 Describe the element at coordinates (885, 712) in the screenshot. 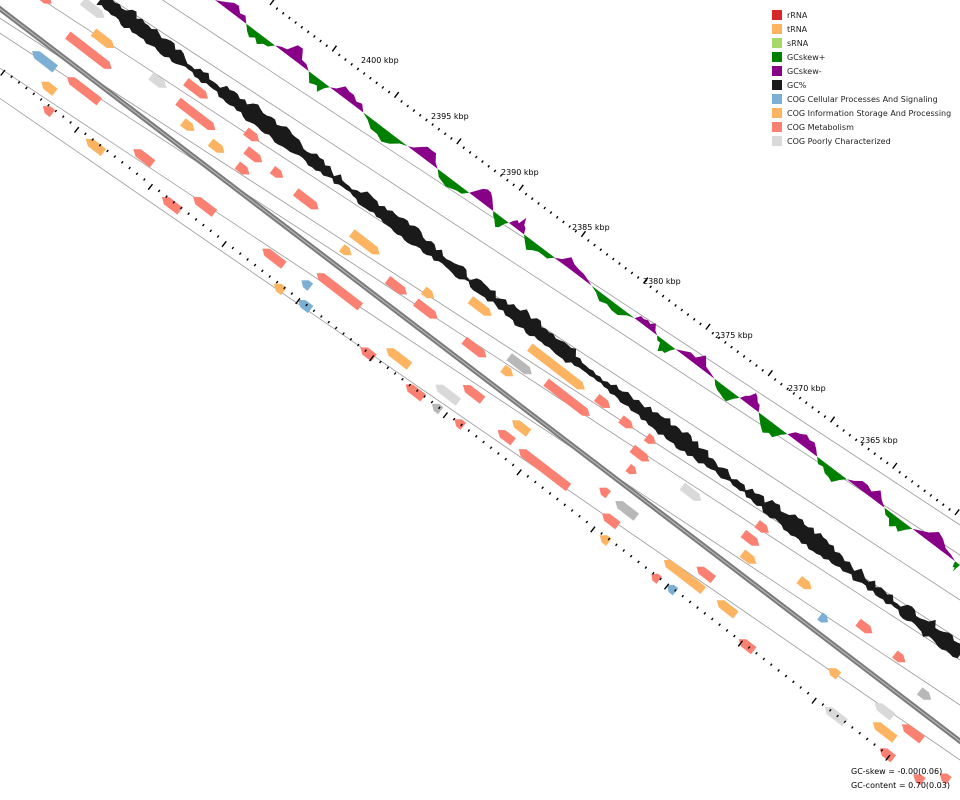

I see `cog-poorly-feature` at that location.